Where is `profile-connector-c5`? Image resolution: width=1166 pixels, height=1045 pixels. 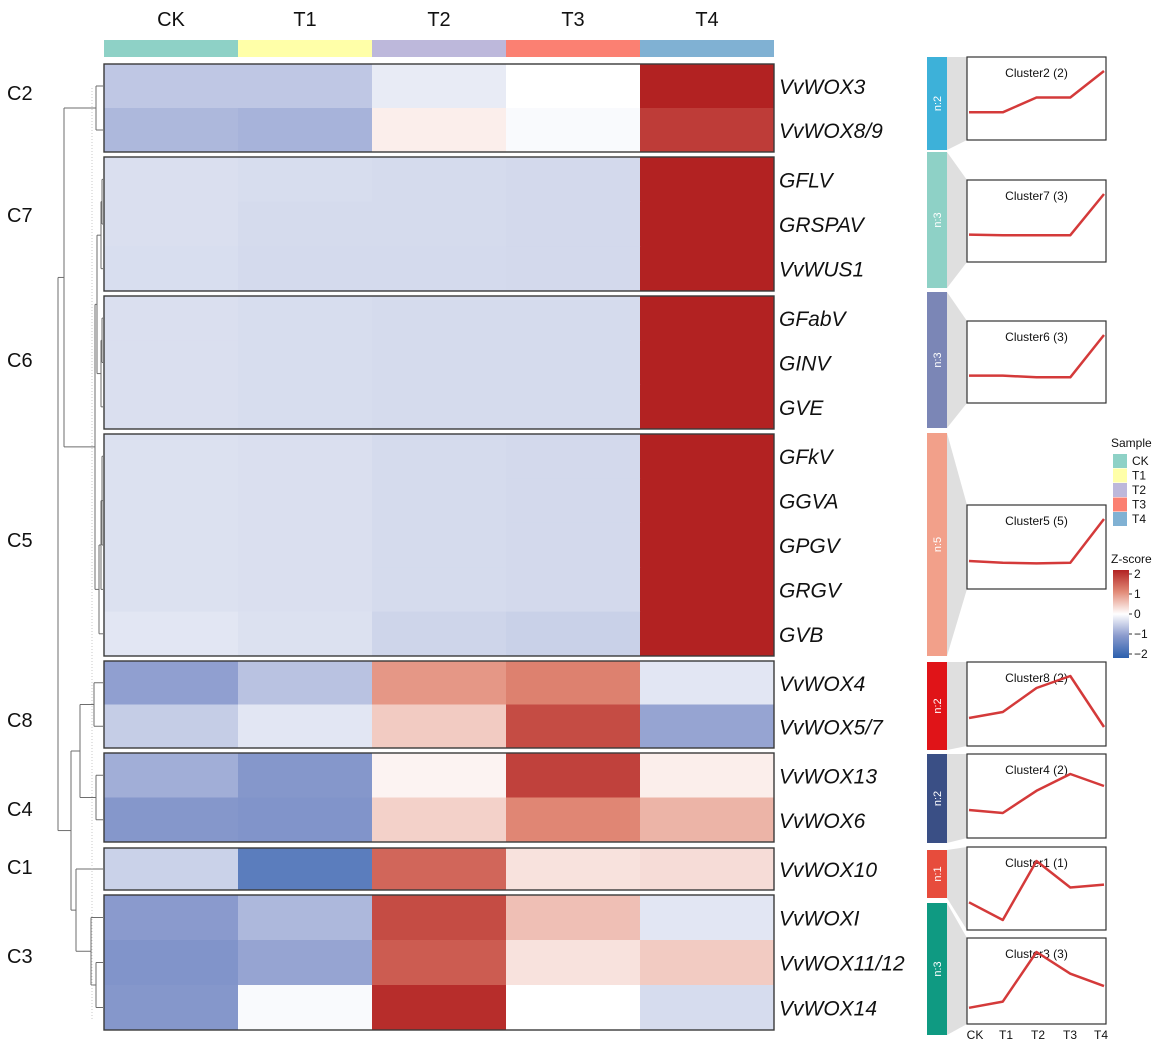
profile-connector-c5 is located at coordinates (957, 544).